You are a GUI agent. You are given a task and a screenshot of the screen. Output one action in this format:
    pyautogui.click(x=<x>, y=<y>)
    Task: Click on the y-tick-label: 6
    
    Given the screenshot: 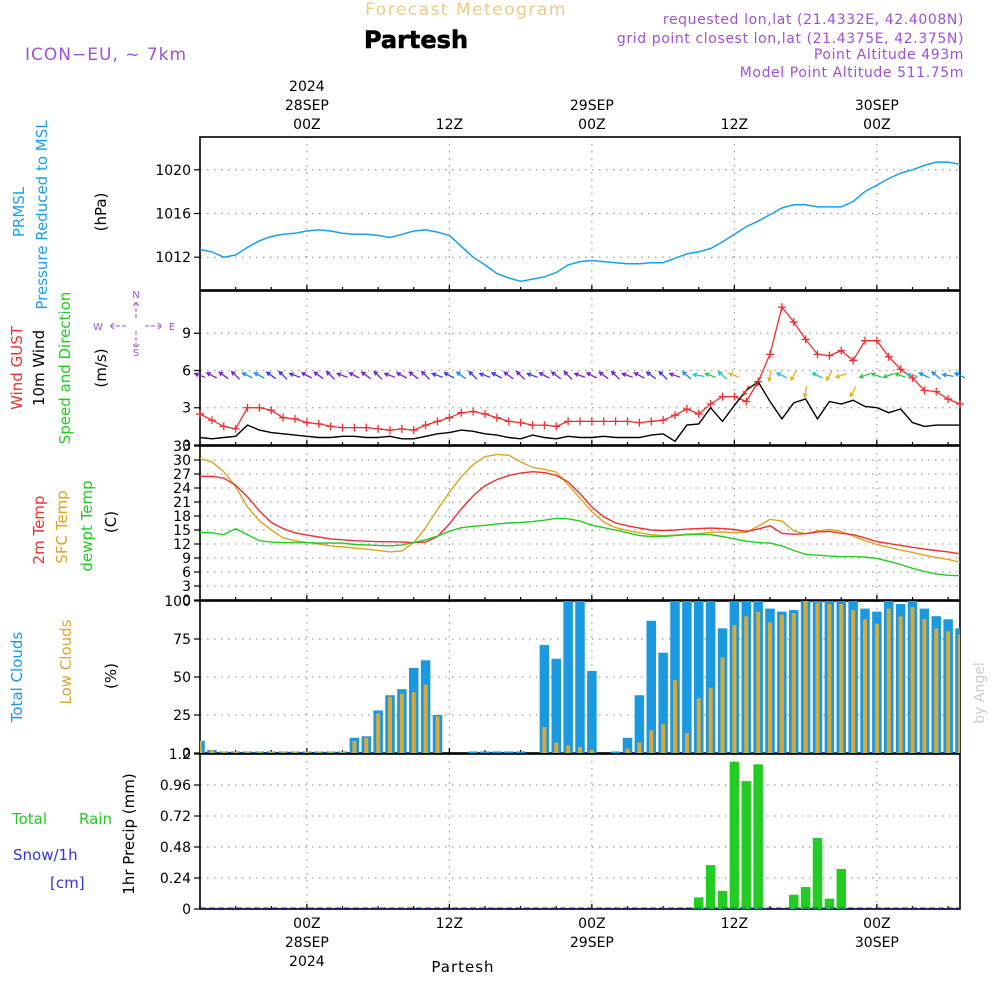 What is the action you would take?
    pyautogui.click(x=186, y=371)
    